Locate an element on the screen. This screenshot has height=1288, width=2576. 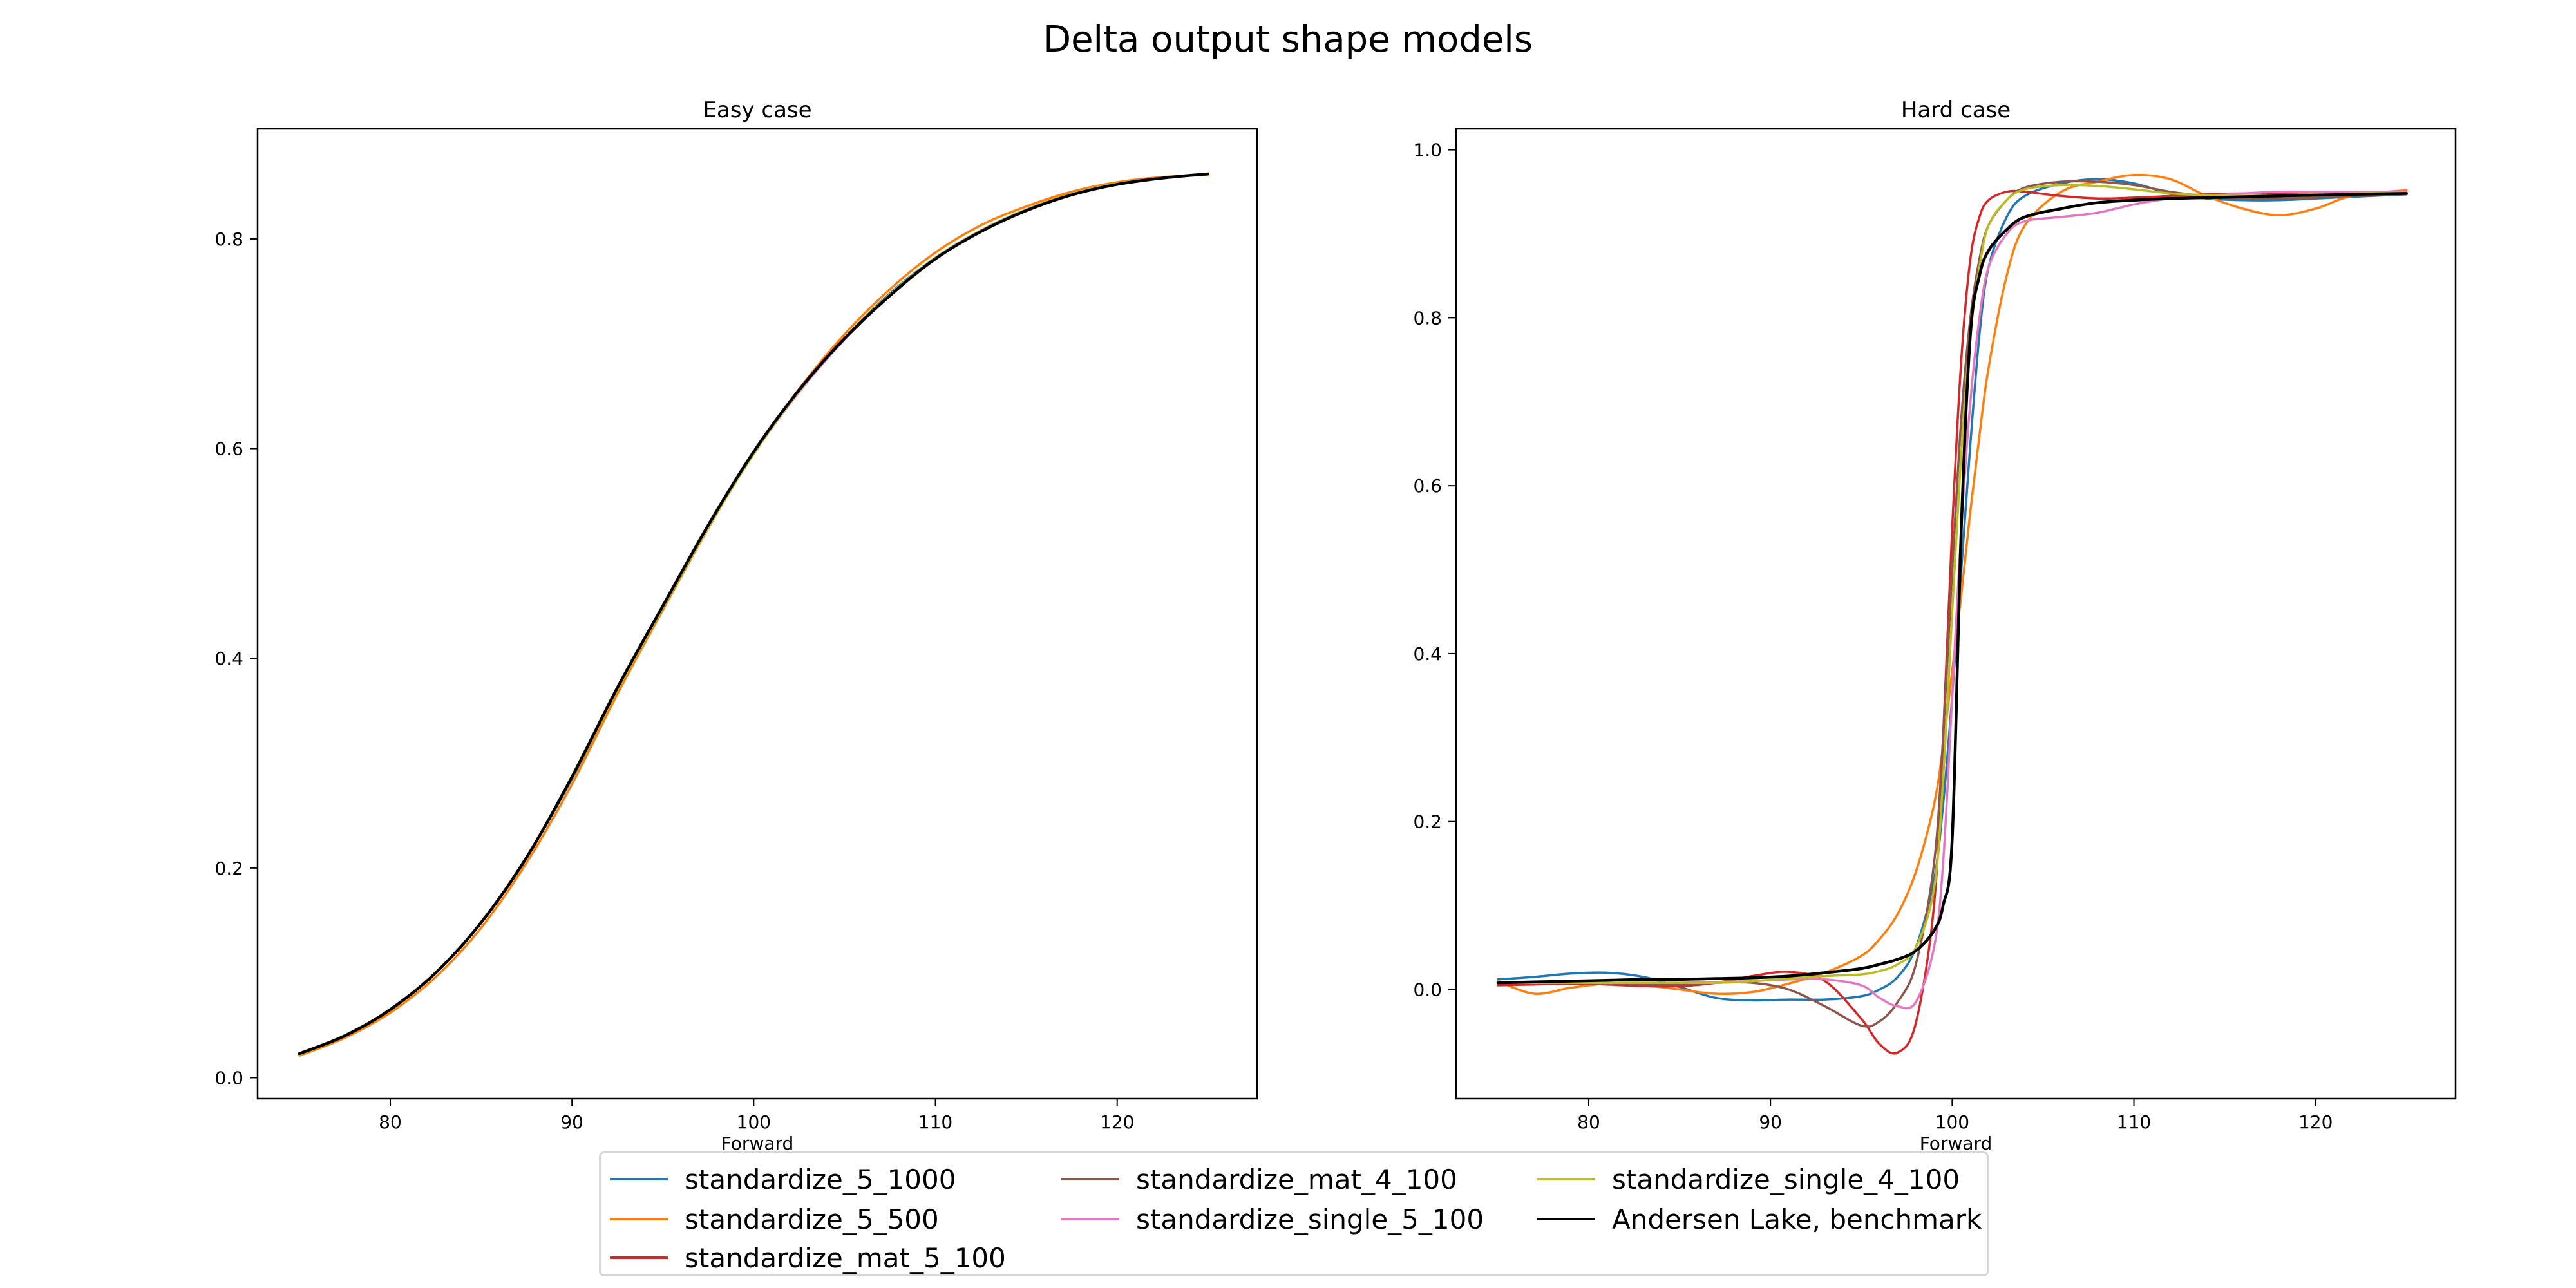
legend-item-standardize-5-500: standardize_5_500 is located at coordinates (775, 1219).